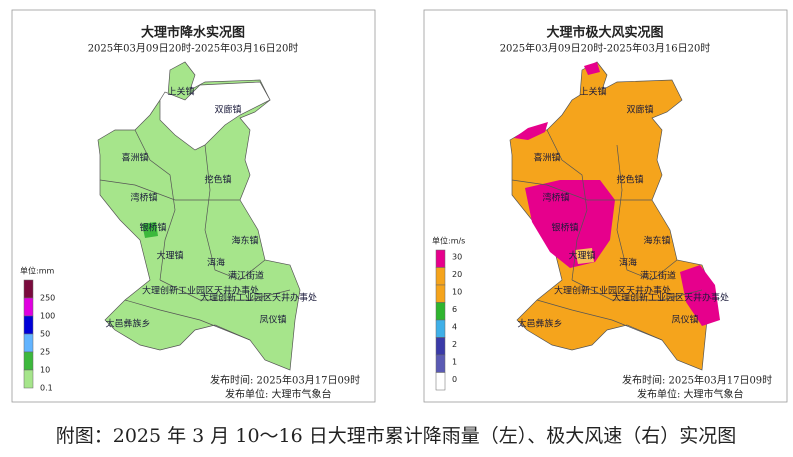 The width and height of the screenshot is (793, 457). Describe the element at coordinates (604, 33) in the screenshot. I see `map-title: 大理市极大风实况图` at that location.